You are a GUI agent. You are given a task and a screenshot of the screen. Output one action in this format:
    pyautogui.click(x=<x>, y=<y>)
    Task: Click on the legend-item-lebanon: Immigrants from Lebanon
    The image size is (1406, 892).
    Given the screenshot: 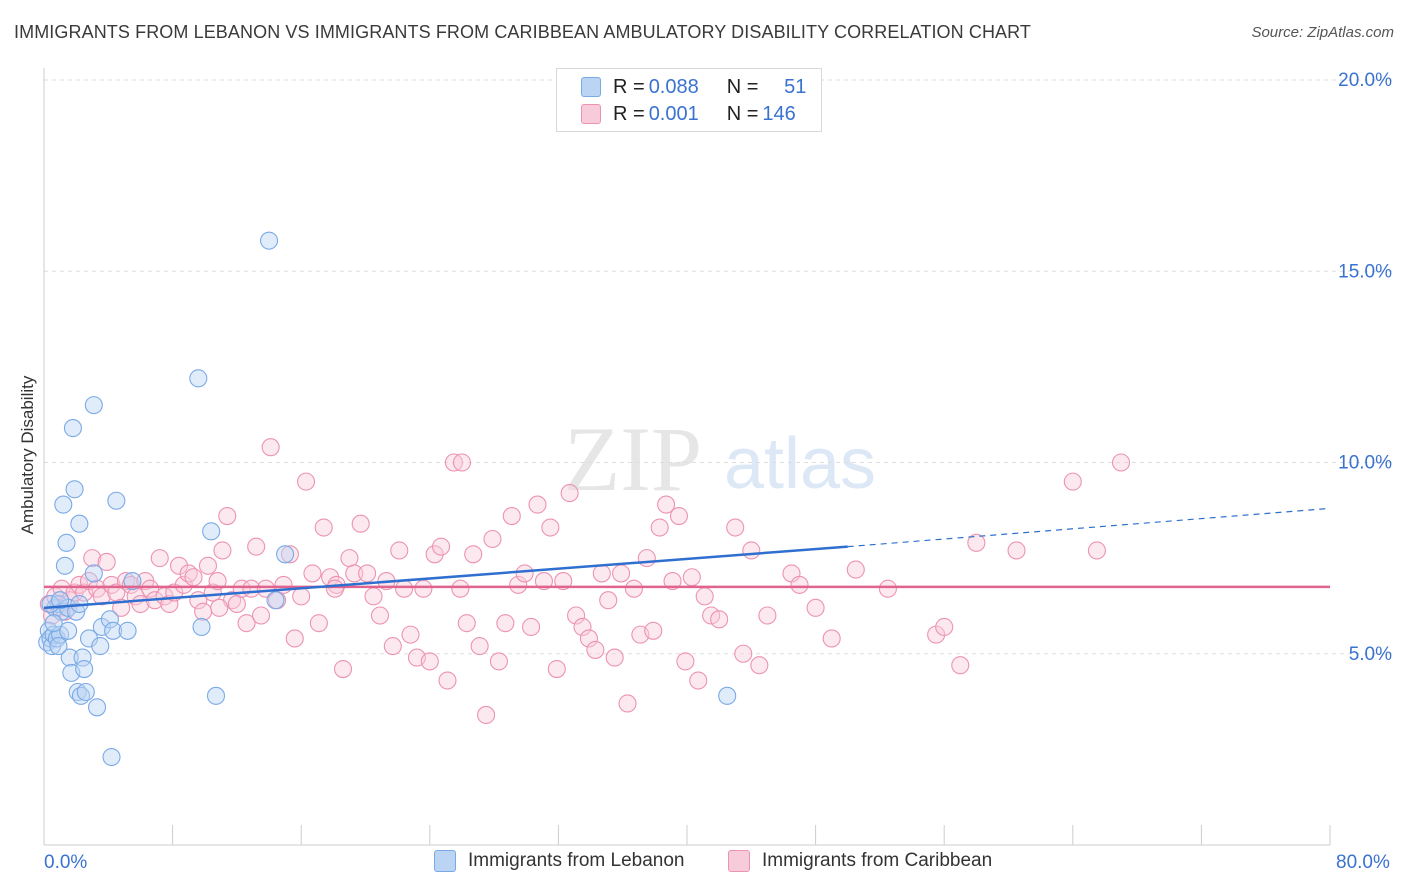 What is the action you would take?
    pyautogui.click(x=559, y=861)
    